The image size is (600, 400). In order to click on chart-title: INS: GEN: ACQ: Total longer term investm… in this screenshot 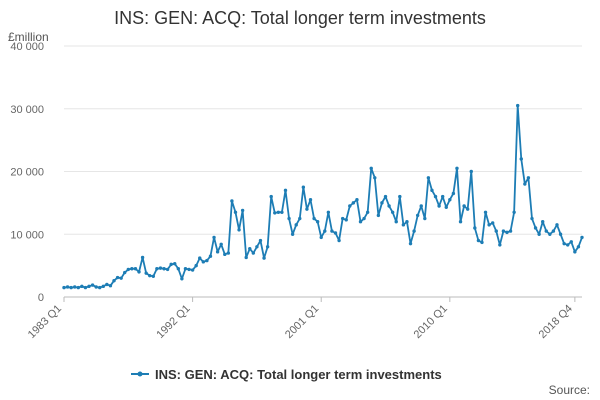, I will do `click(300, 18)`.